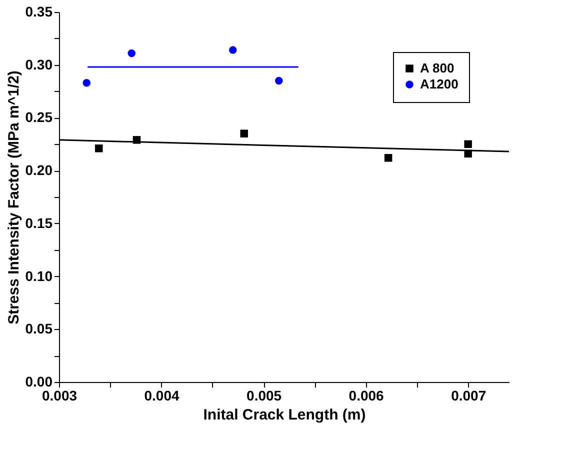 The image size is (569, 466). Describe the element at coordinates (60, 396) in the screenshot. I see `x-tick-label: 0.003` at that location.